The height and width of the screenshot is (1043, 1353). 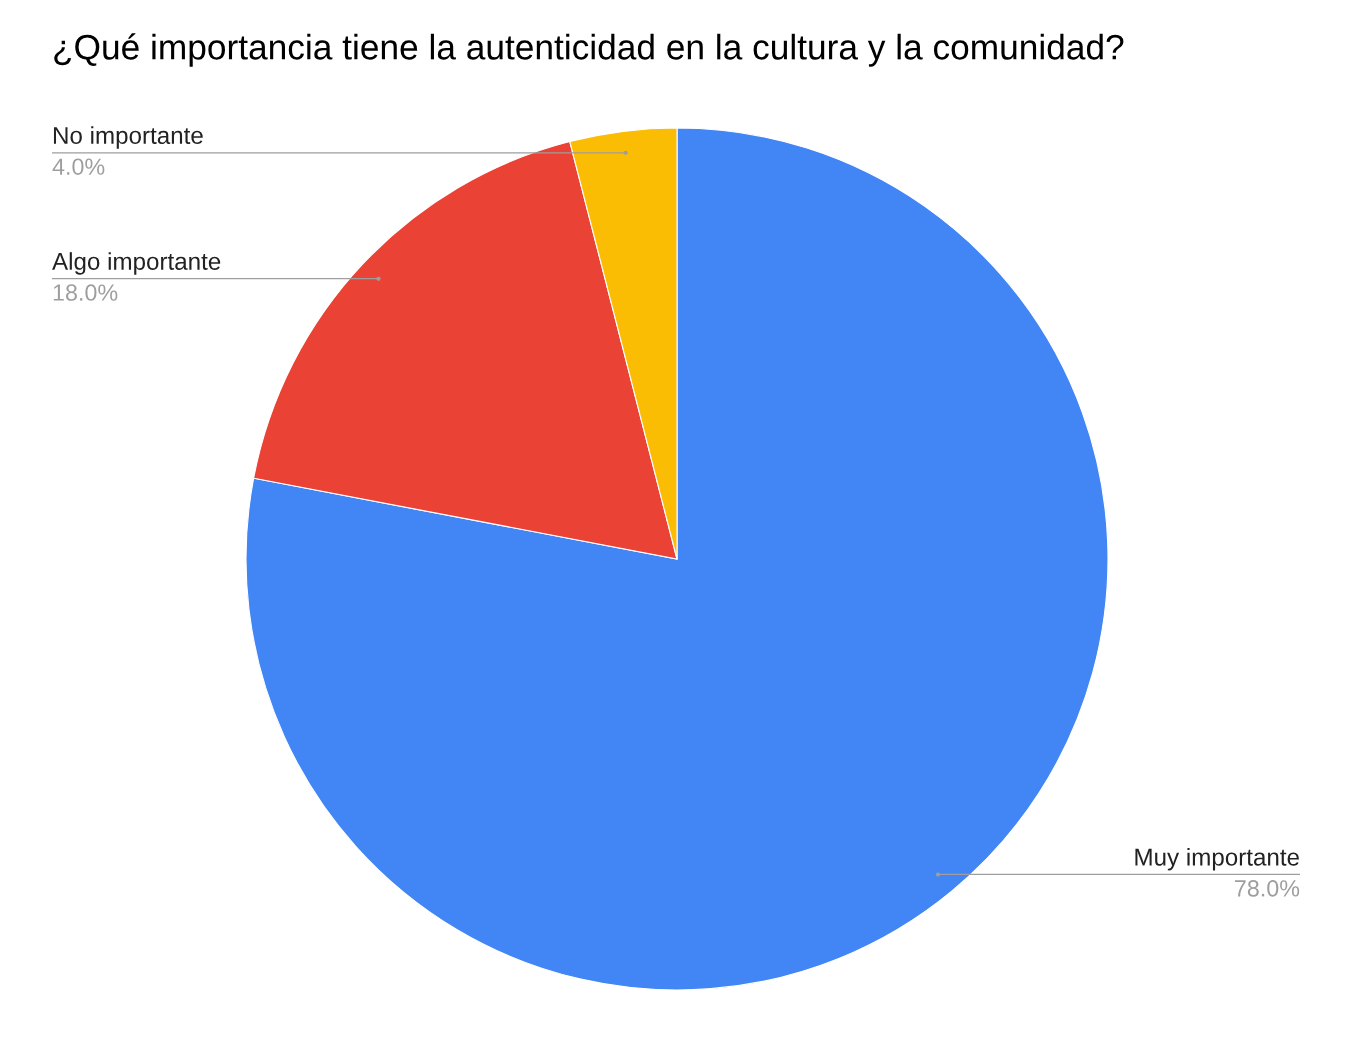 What do you see at coordinates (78, 166) in the screenshot?
I see `data-label: 4.0%` at bounding box center [78, 166].